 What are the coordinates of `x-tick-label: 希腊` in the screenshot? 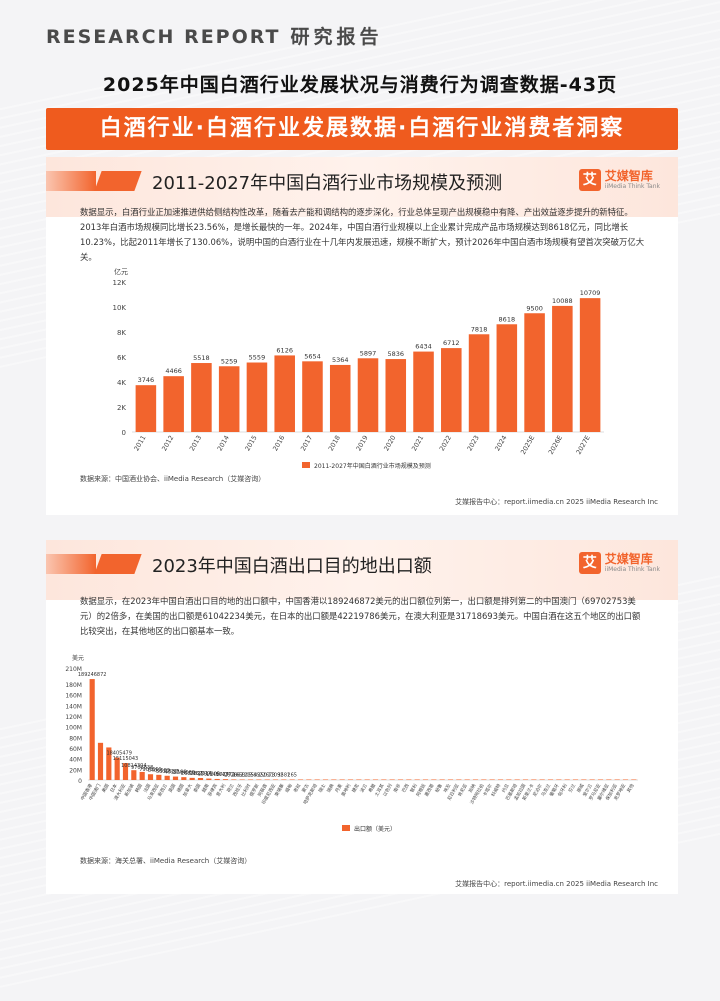 It's located at (372, 788).